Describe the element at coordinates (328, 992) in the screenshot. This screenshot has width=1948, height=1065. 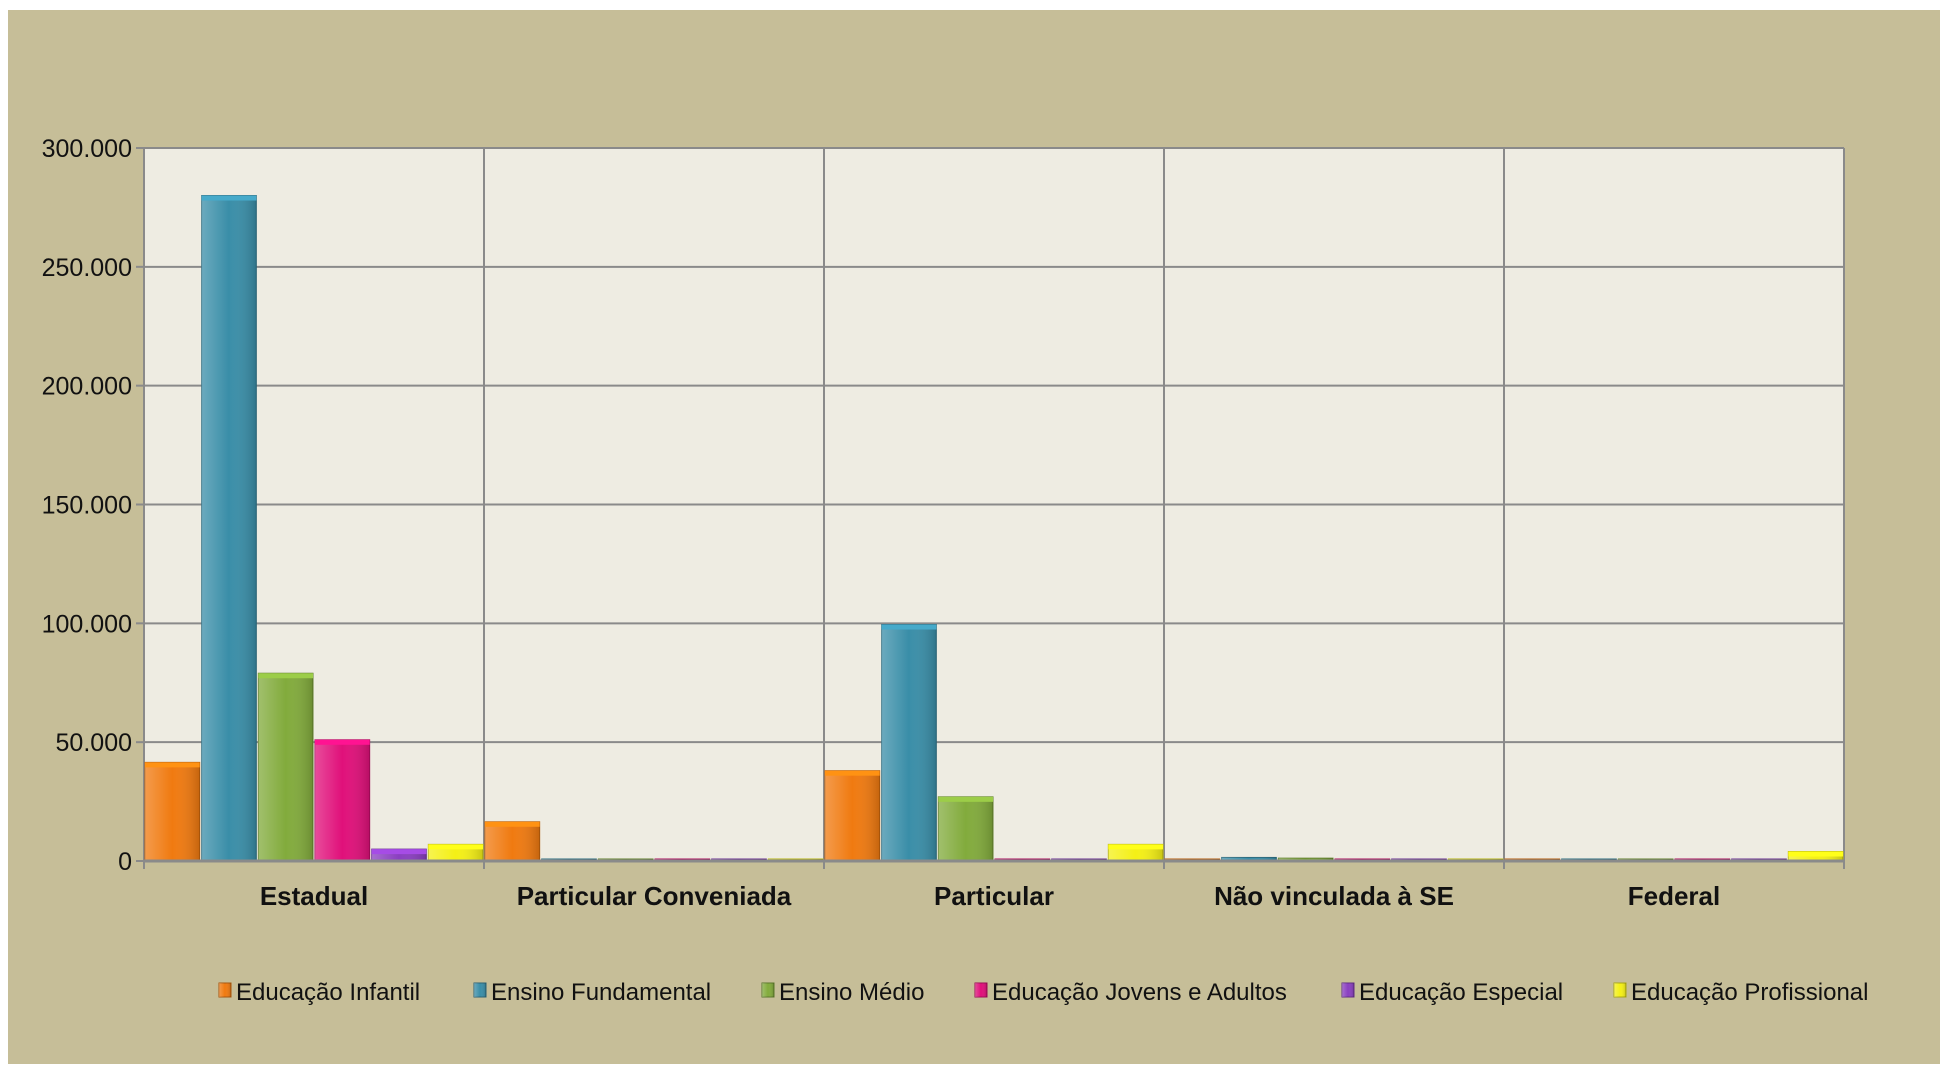
I see `legend-label: Educação Infantil` at that location.